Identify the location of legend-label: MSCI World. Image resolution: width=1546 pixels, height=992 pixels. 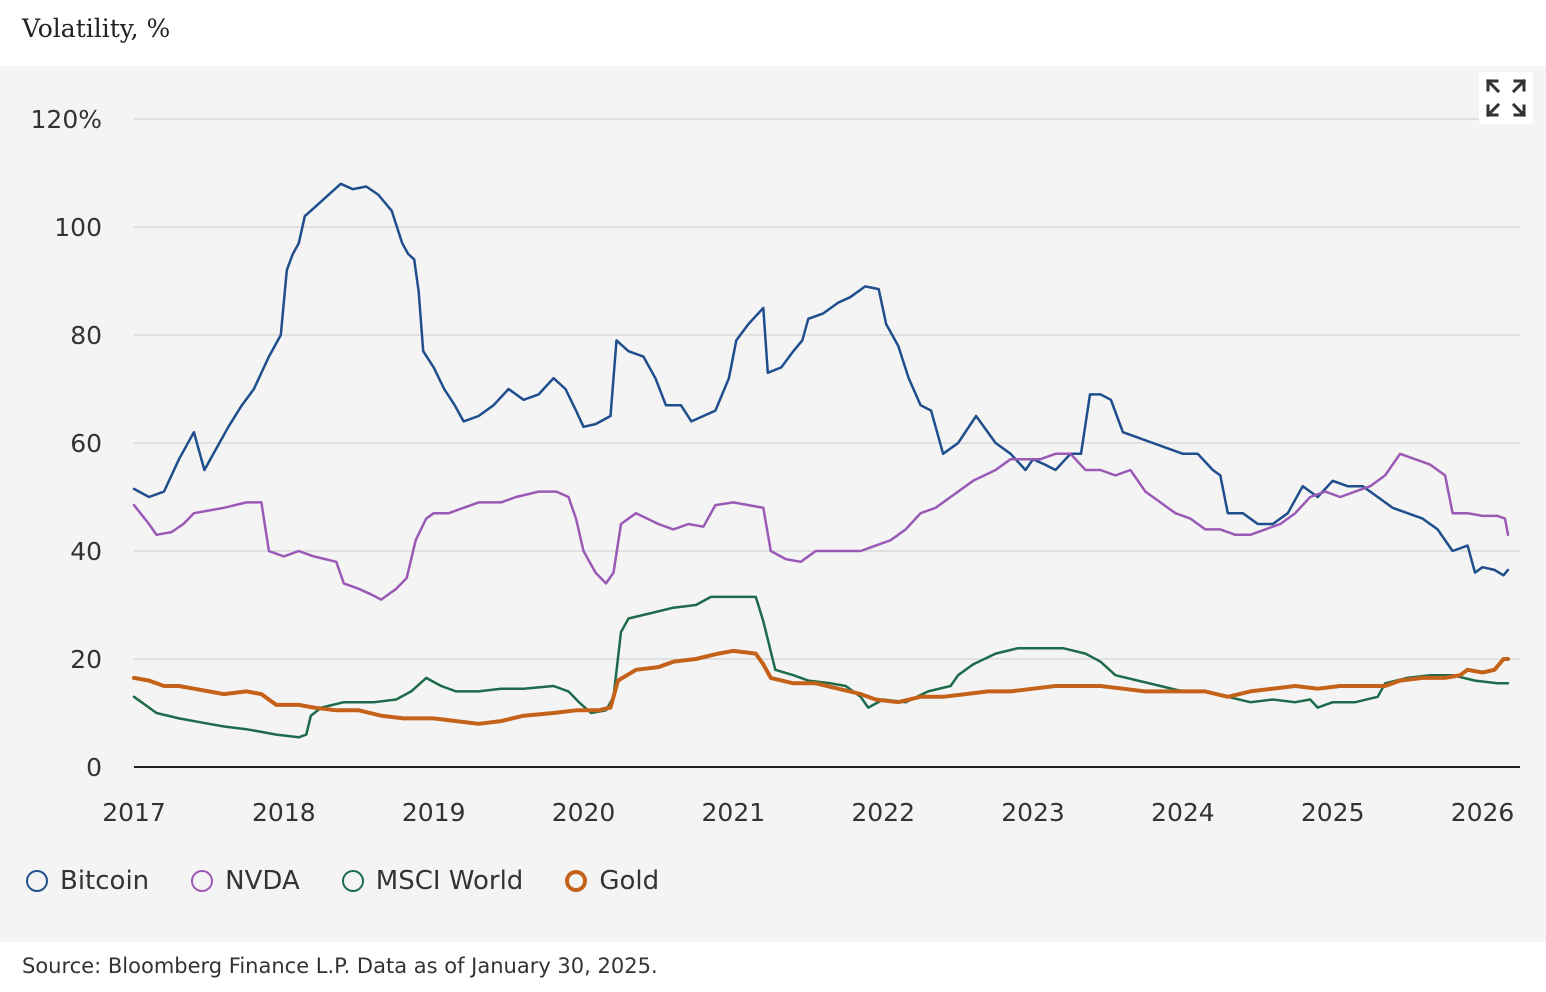
(449, 881).